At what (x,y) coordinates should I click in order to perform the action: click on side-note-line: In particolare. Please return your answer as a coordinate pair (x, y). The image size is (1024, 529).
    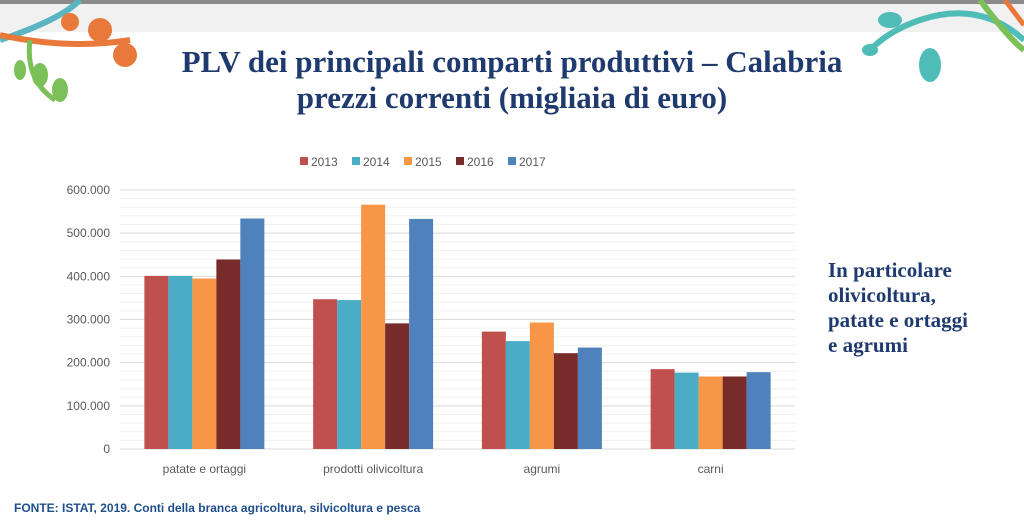
    Looking at the image, I should click on (890, 270).